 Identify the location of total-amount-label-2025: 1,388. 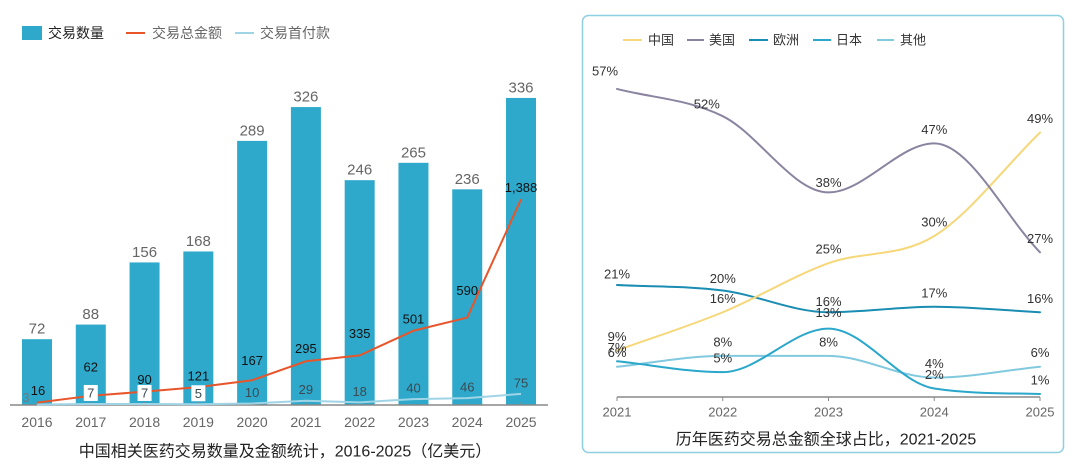
(521, 187).